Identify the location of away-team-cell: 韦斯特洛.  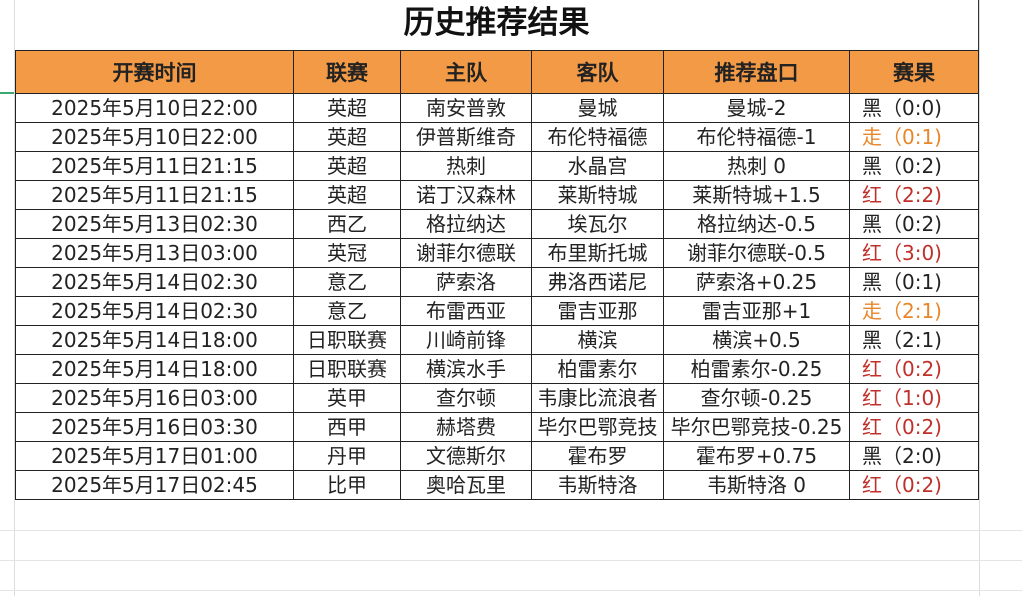
(597, 485).